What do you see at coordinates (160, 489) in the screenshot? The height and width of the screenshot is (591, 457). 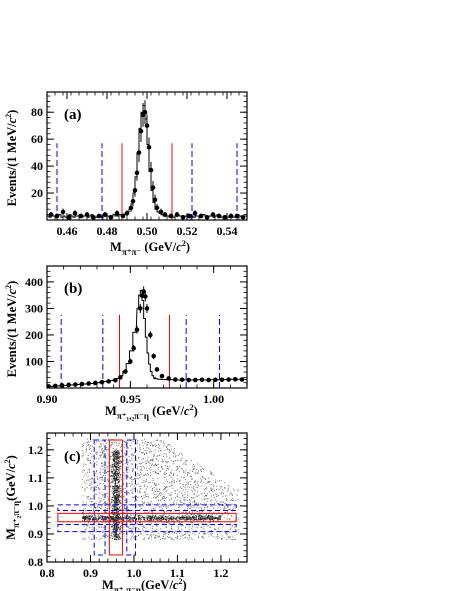 I see `scatter-points` at bounding box center [160, 489].